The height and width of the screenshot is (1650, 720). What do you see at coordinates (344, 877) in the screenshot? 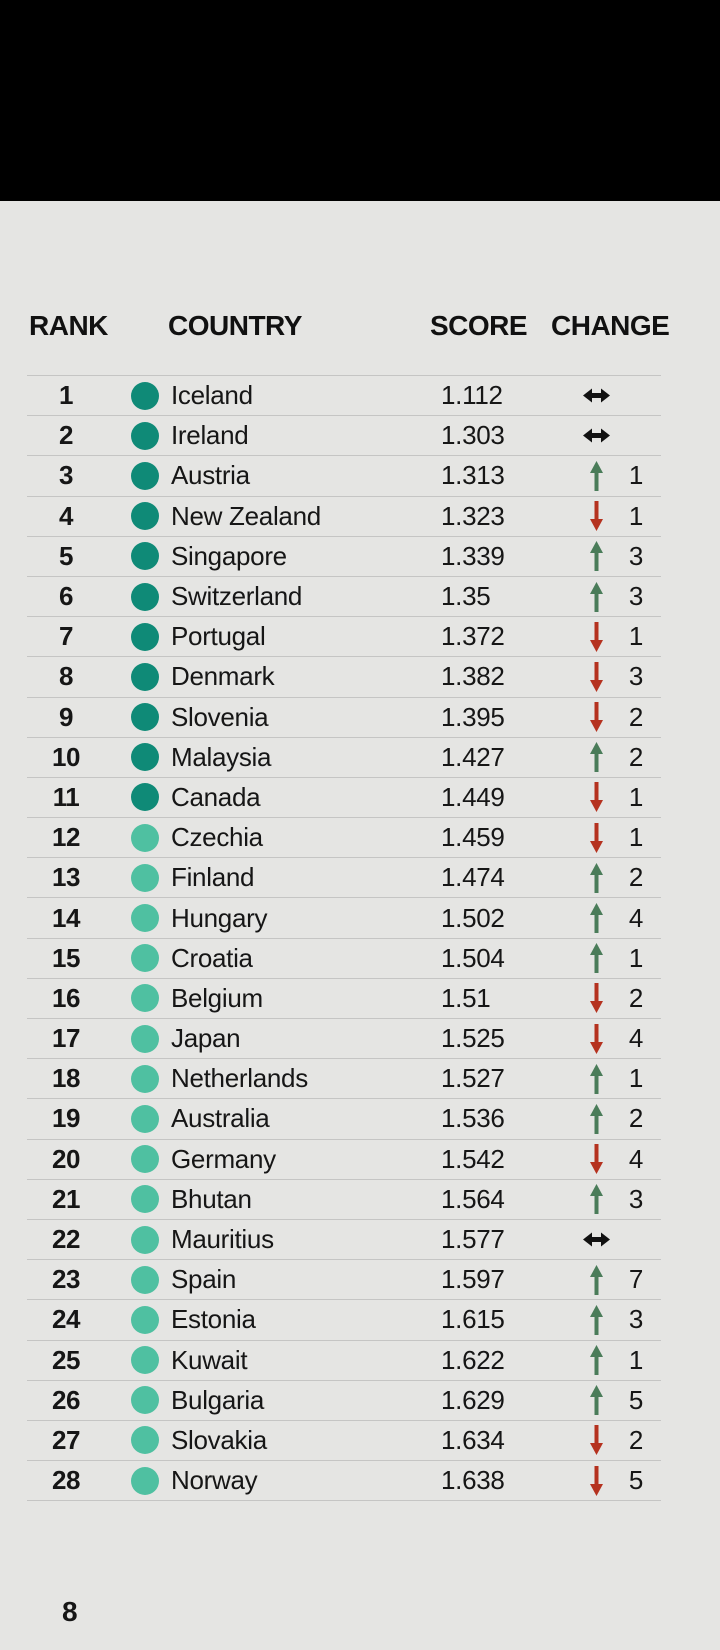
I see `table-row: 13 Finland 1.474` at bounding box center [344, 877].